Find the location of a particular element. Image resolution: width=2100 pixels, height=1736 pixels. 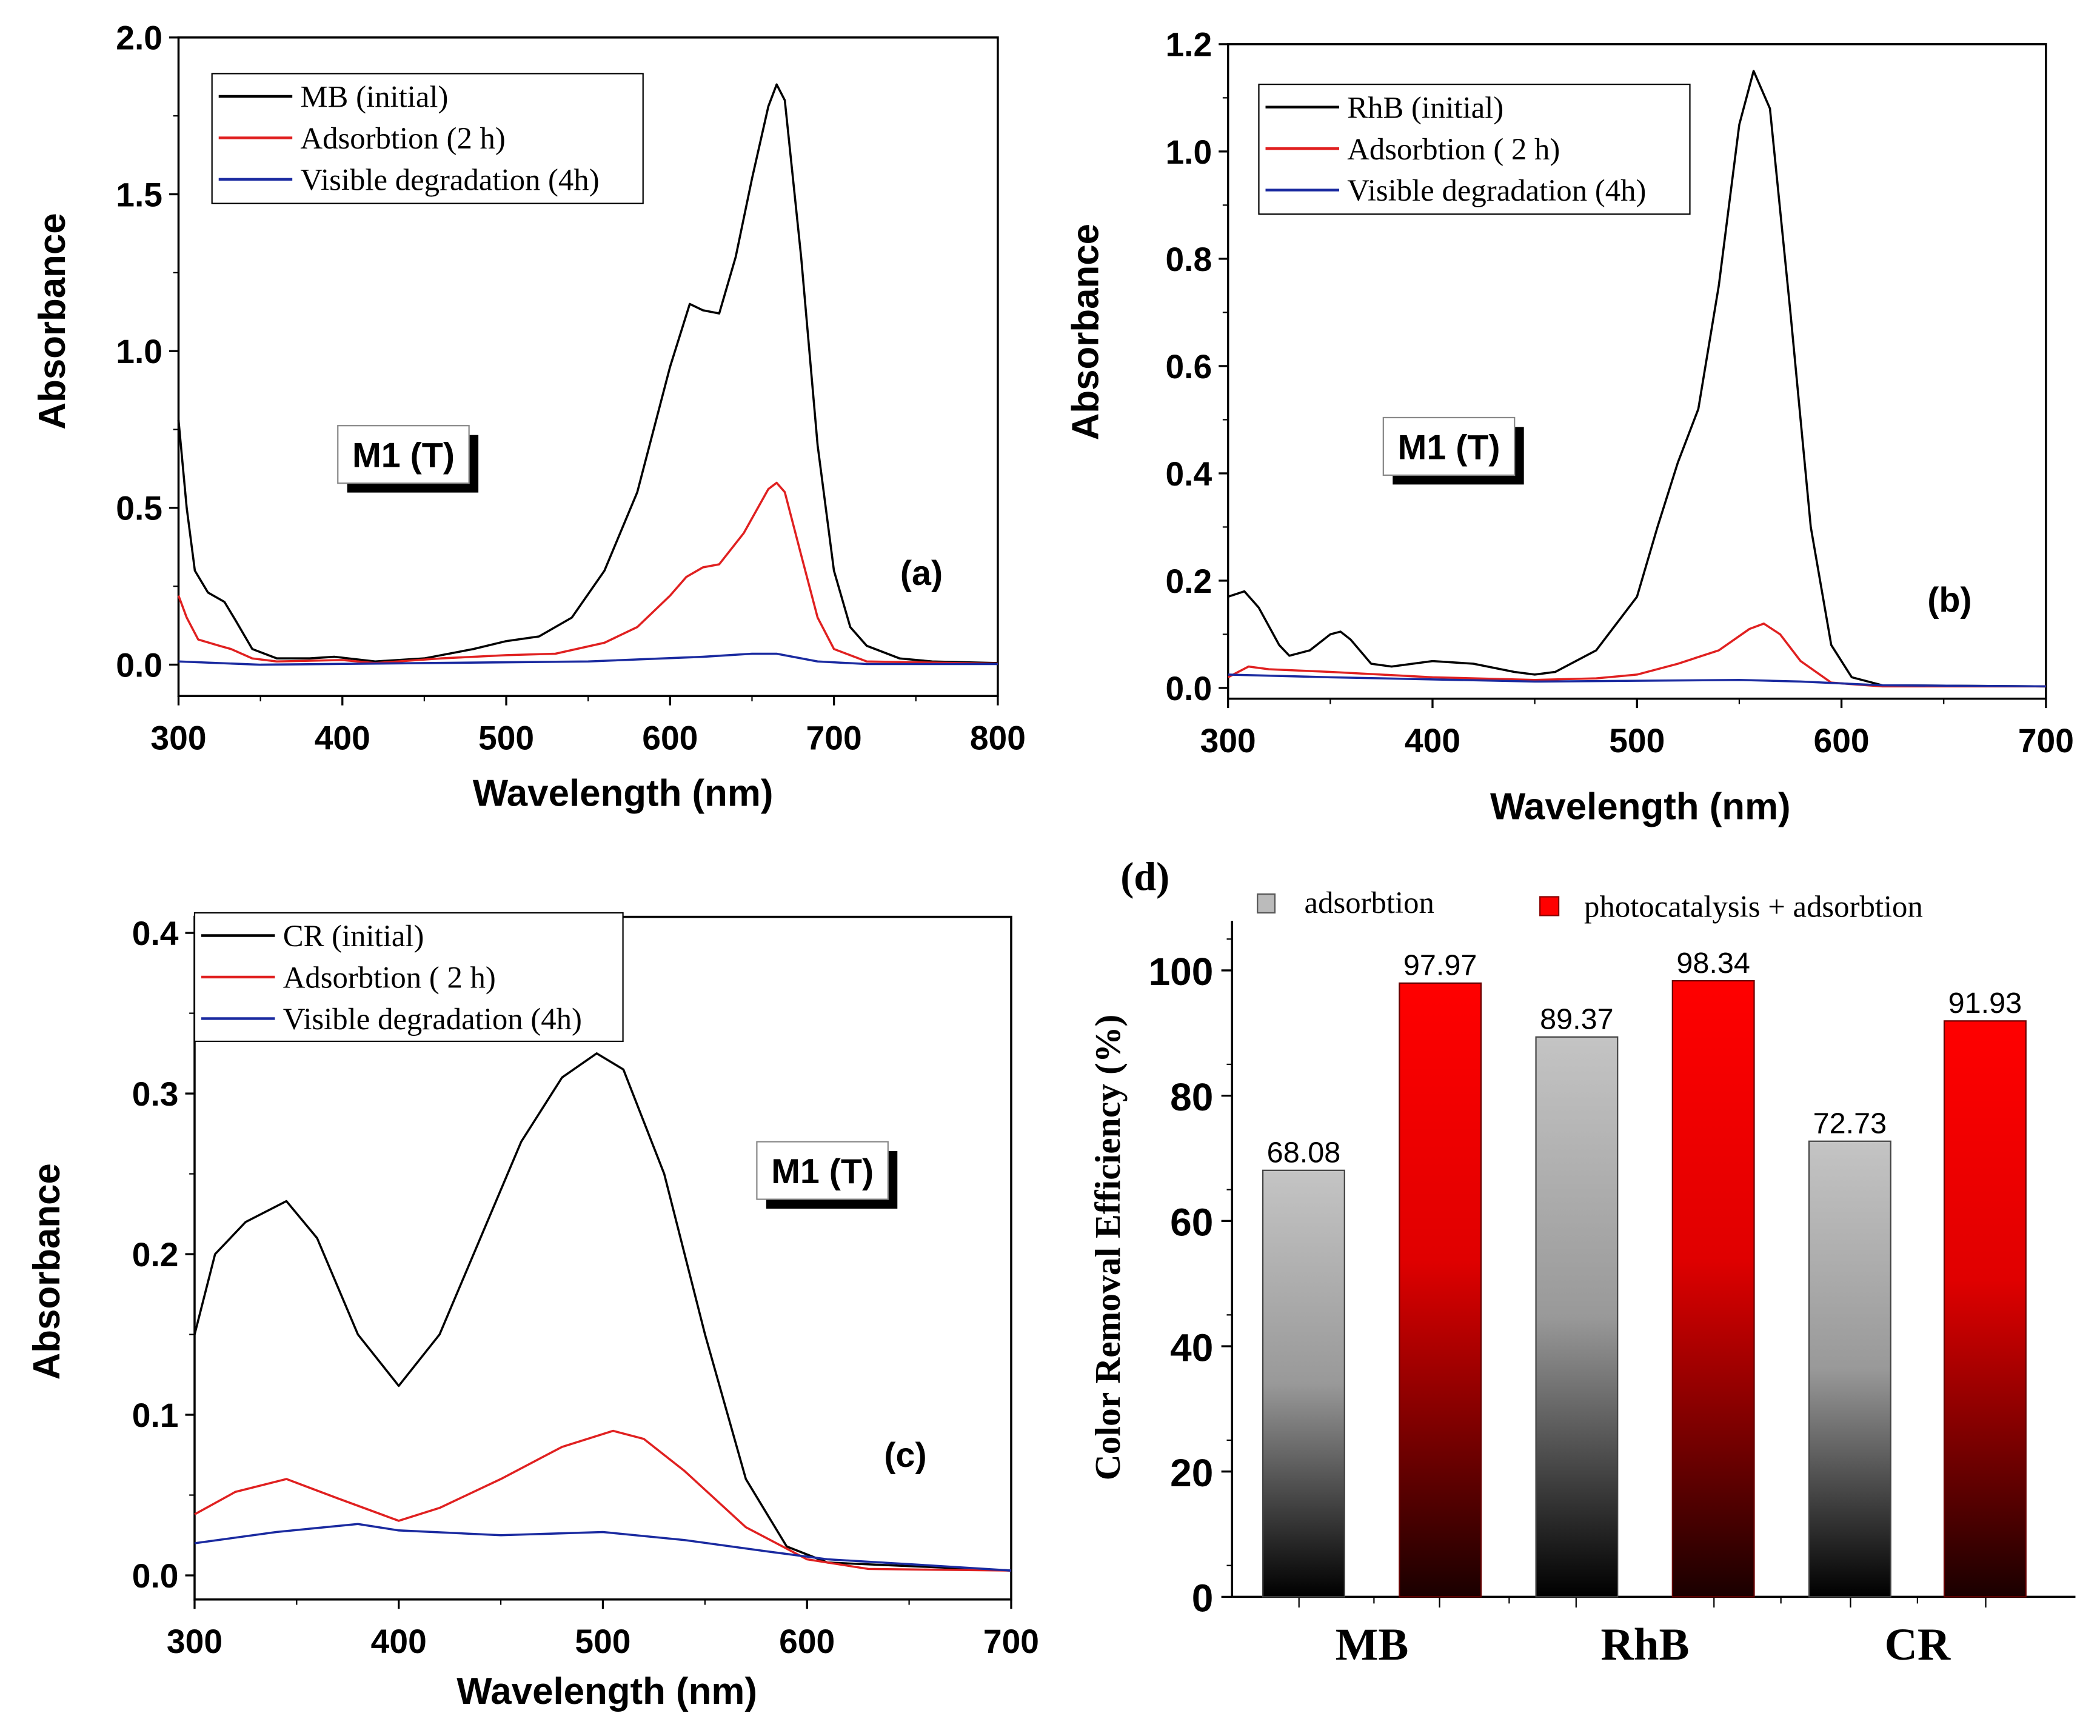

y-tick-label: 0 is located at coordinates (1203, 1599).